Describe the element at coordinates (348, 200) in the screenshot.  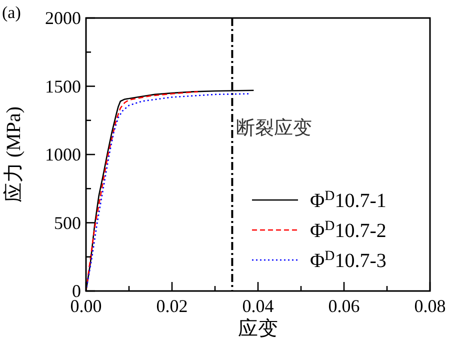
I see `legend-label: Φ$^{D}$10.7-1` at that location.